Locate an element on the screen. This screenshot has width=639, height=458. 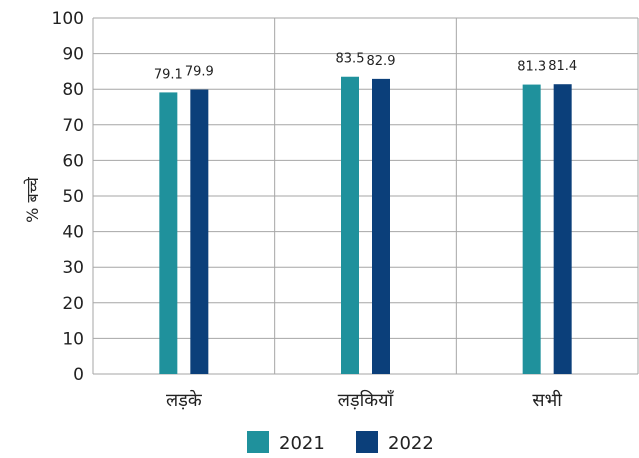
data-label: 79.9 is located at coordinates (199, 72).